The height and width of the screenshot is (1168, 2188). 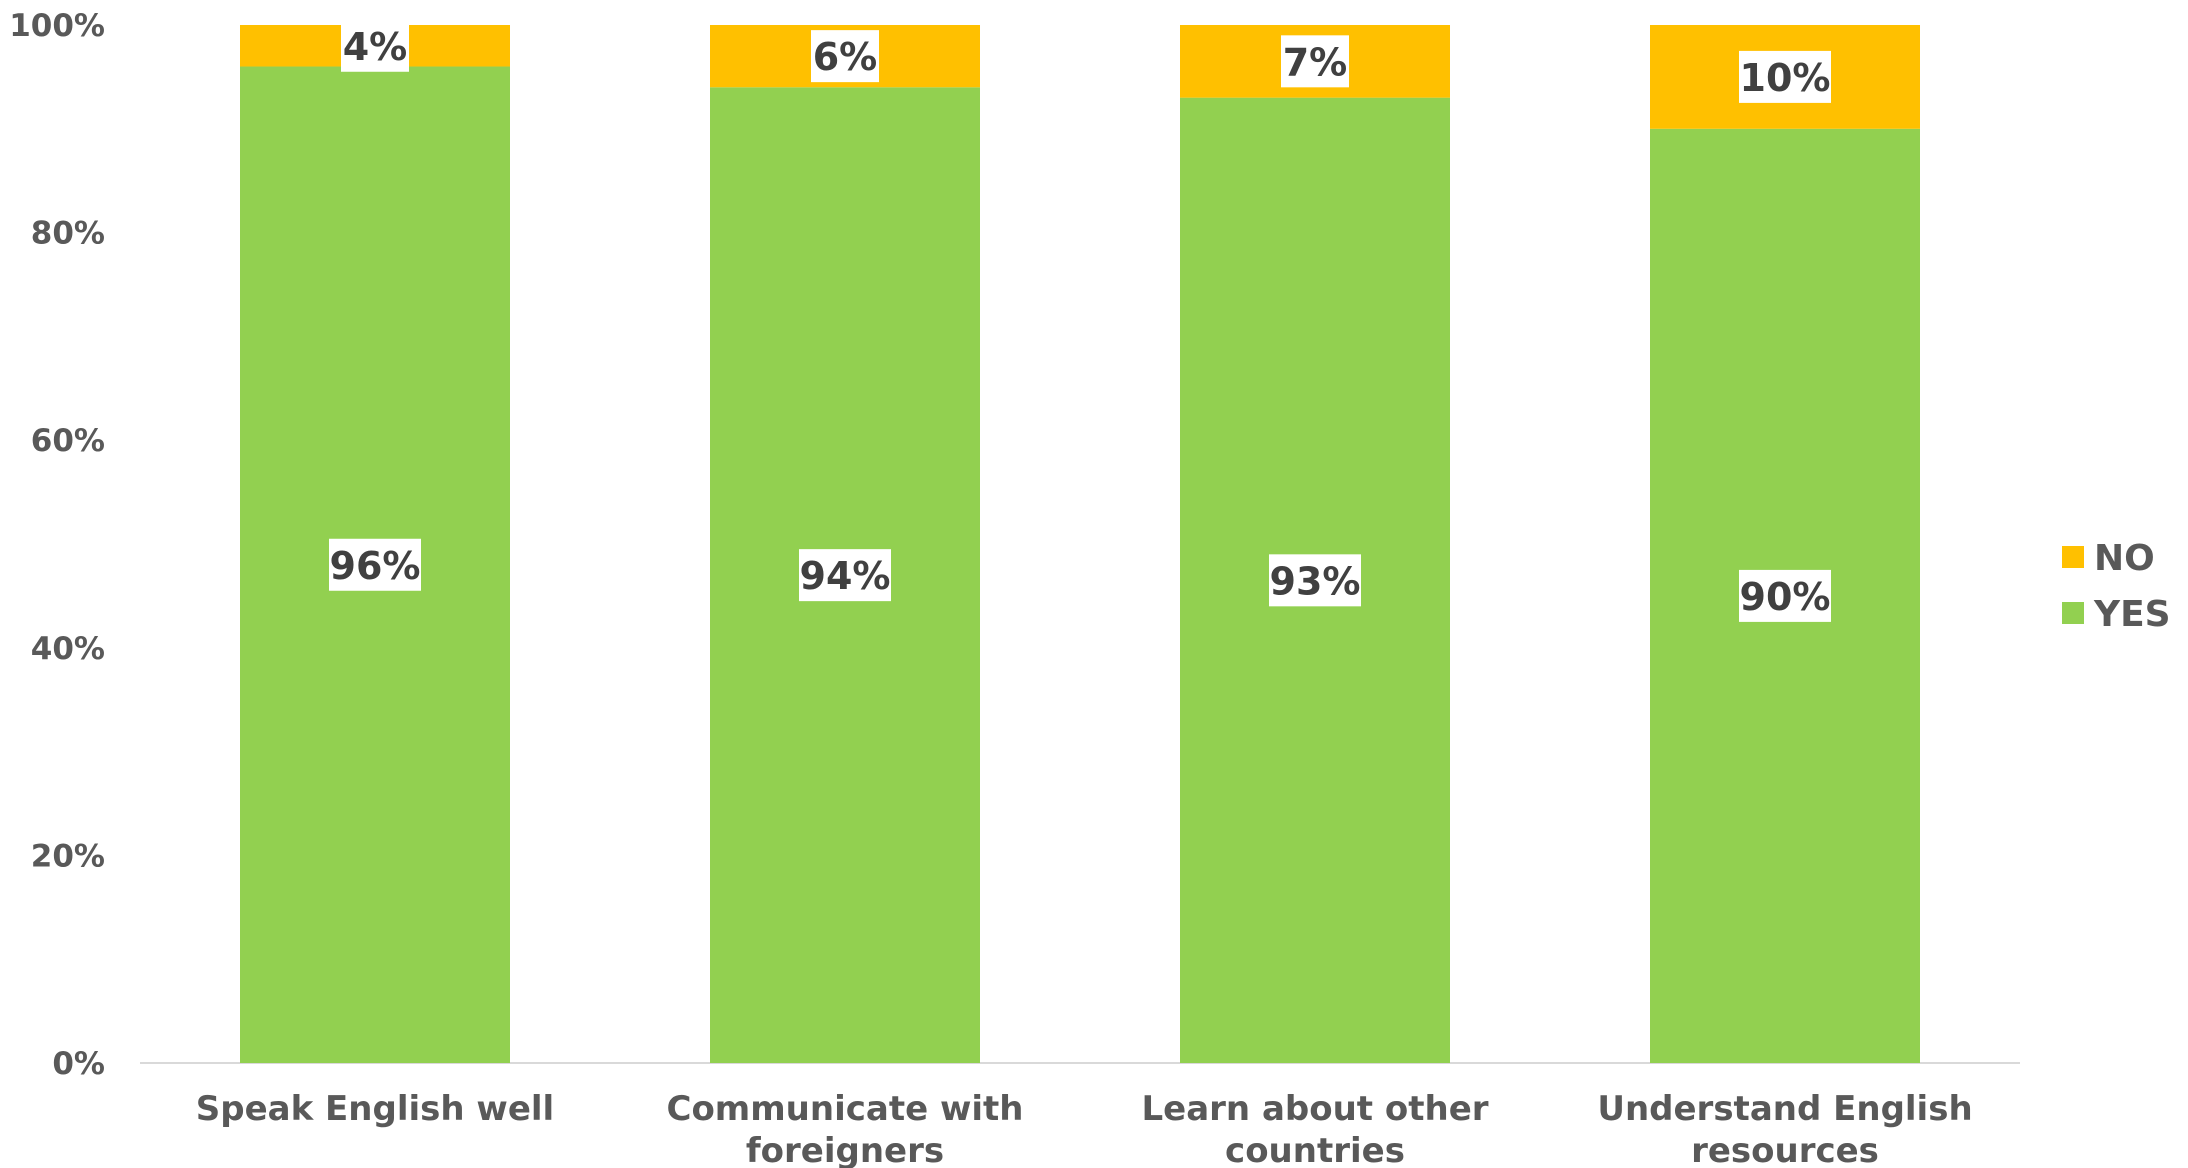 I want to click on x-category-label: Speak English well, so click(x=375, y=1109).